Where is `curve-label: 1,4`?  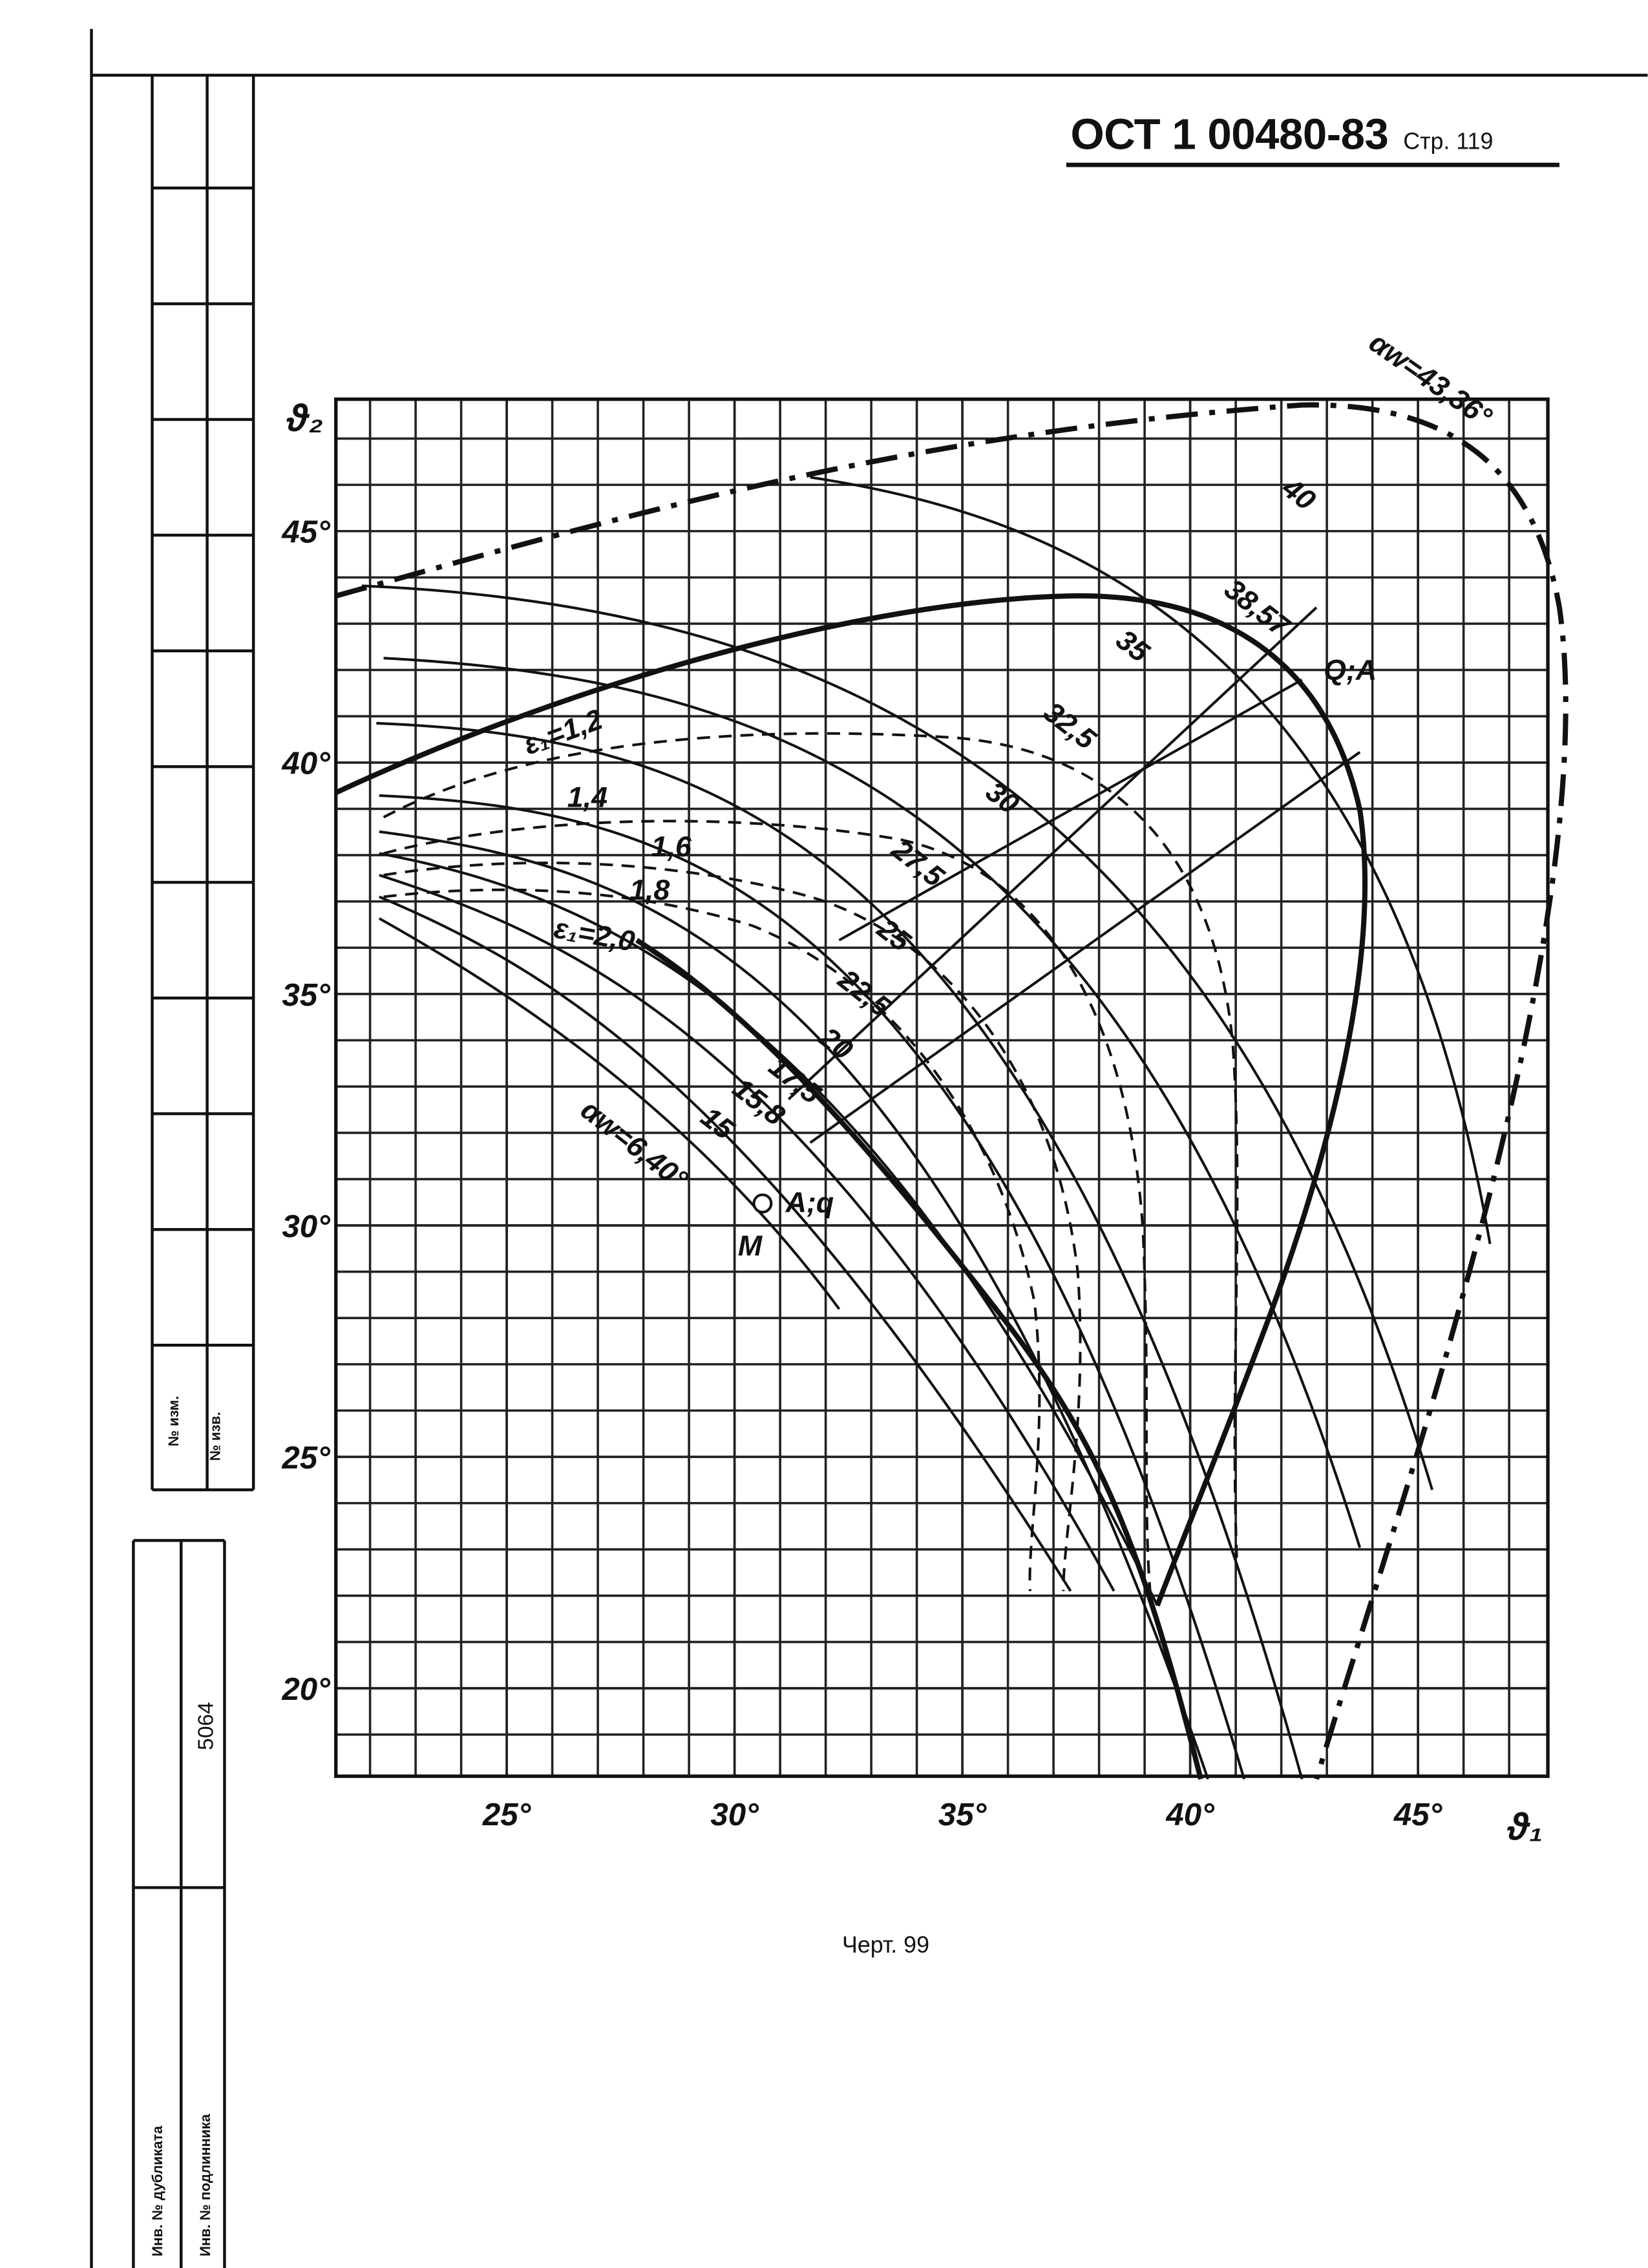 curve-label: 1,4 is located at coordinates (587, 797).